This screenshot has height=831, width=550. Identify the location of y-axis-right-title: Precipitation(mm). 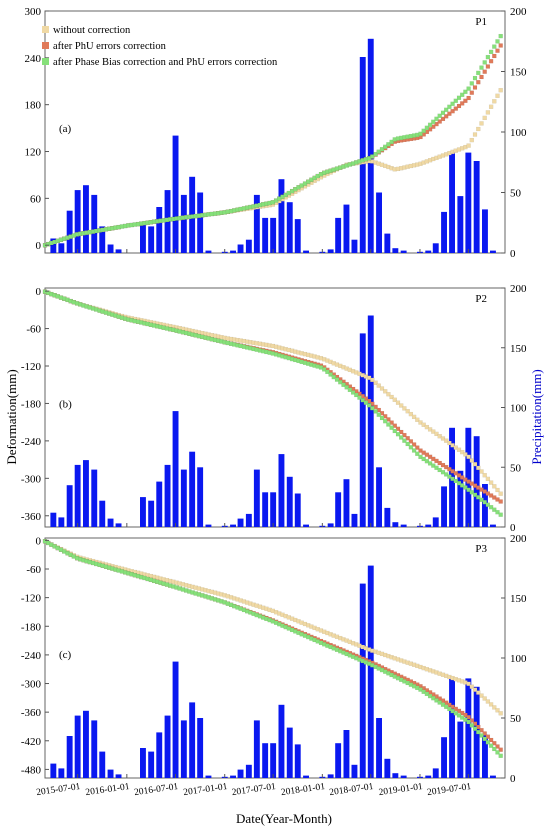
(536, 416).